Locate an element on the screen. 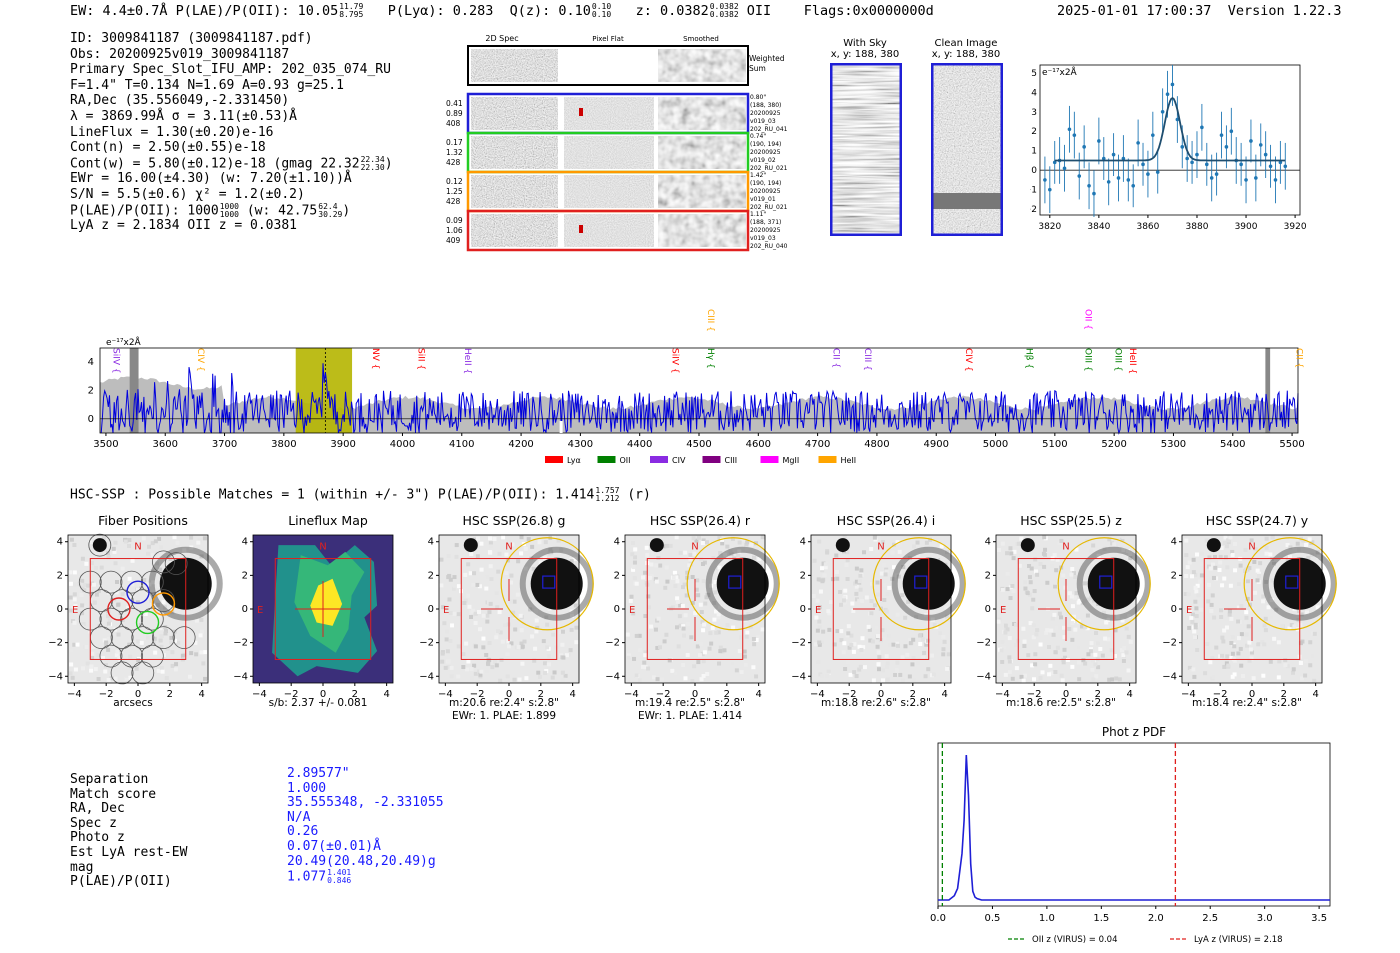  zoom-ytick: 3 is located at coordinates (1034, 113).